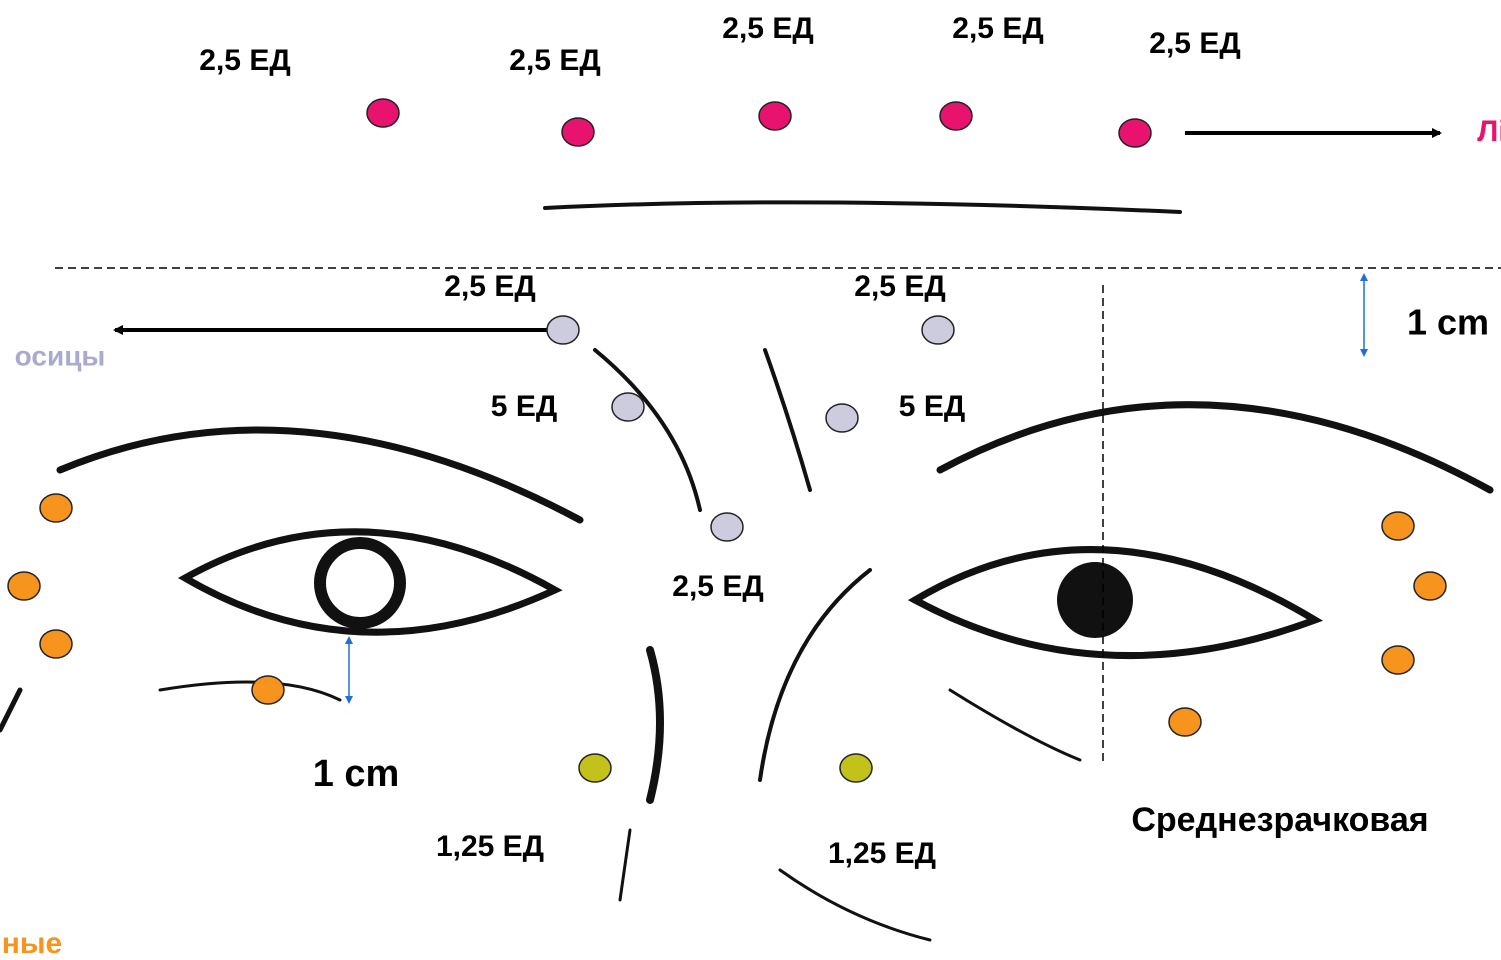  What do you see at coordinates (1489, 131) in the screenshot?
I see `label: Лі` at bounding box center [1489, 131].